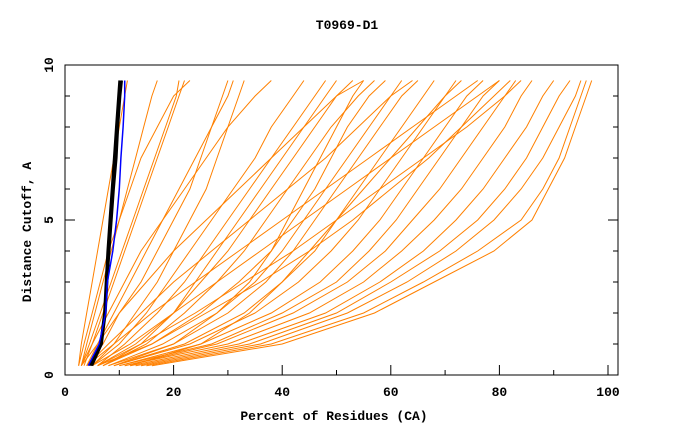 This screenshot has height=440, width=680. What do you see at coordinates (608, 392) in the screenshot?
I see `x-tick-label: 100` at bounding box center [608, 392].